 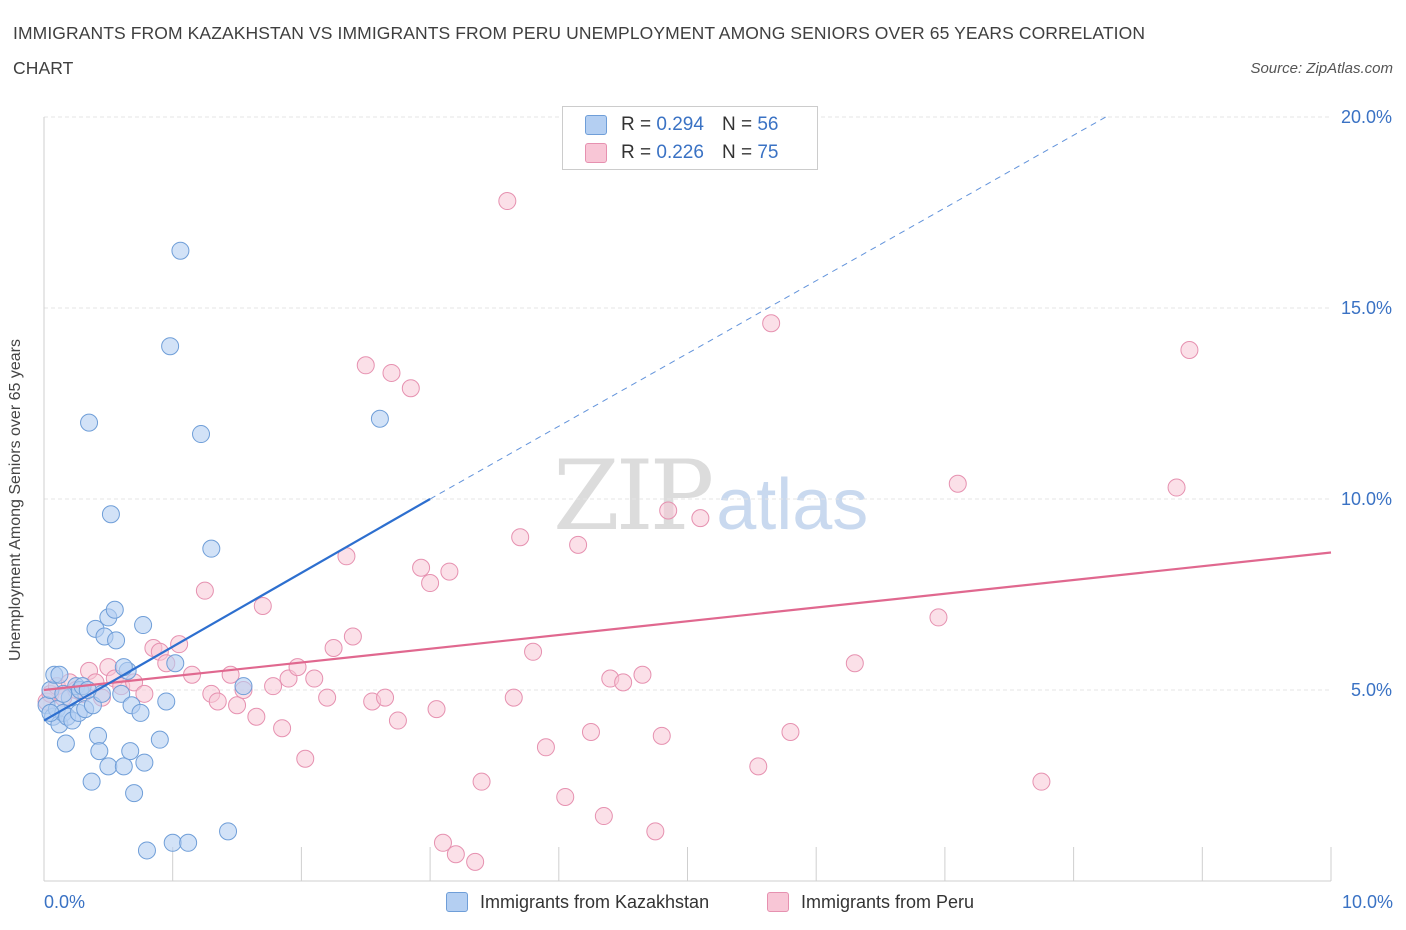 I want to click on chart-title-line-2: CHART, so click(x=43, y=68).